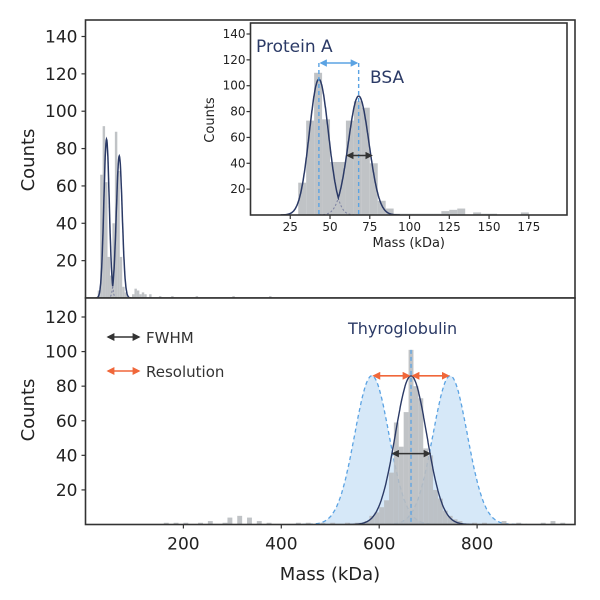 The image size is (600, 600). What do you see at coordinates (329, 227) in the screenshot?
I see `x-tick-label: 50` at bounding box center [329, 227].